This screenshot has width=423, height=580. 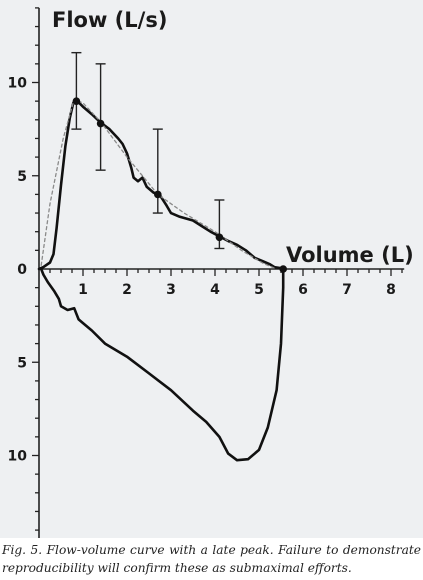 I want to click on x-tick-label: 2, so click(x=127, y=290).